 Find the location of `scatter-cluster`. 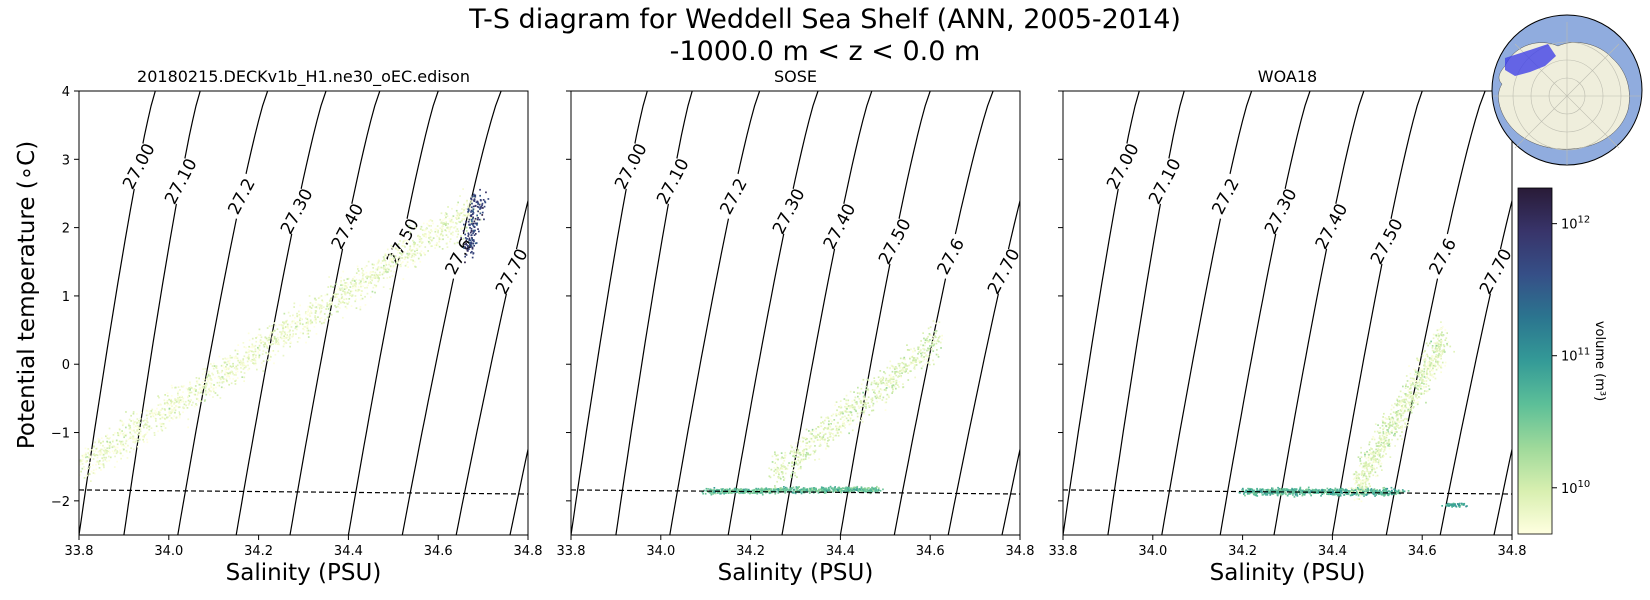

scatter-cluster is located at coordinates (280, 335).